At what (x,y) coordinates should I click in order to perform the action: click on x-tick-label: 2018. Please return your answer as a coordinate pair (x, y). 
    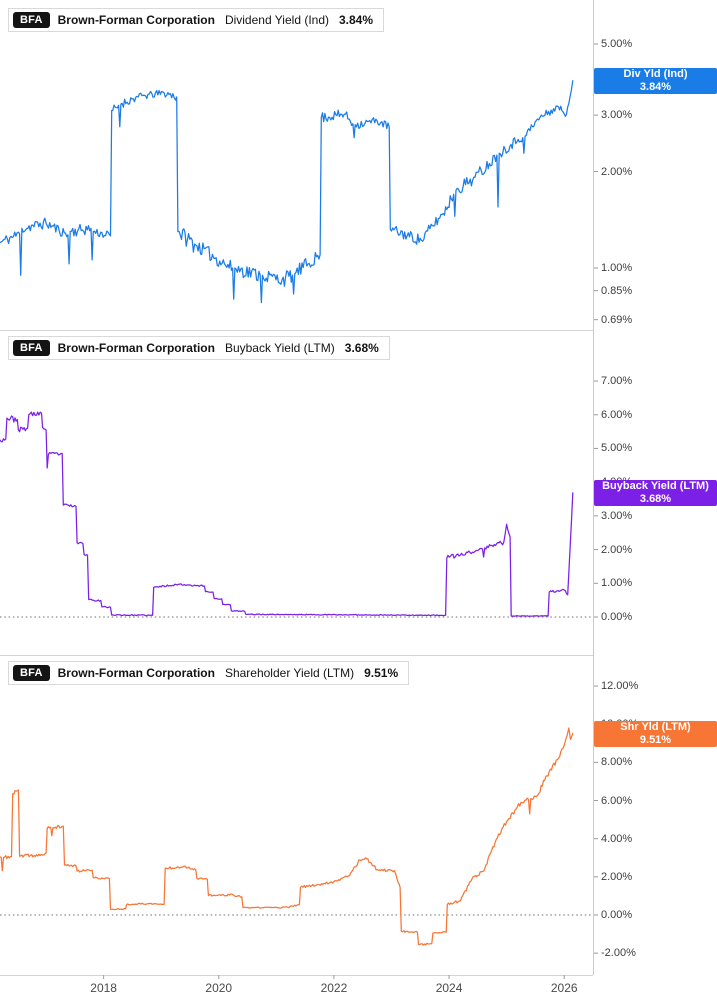
    Looking at the image, I should click on (103, 988).